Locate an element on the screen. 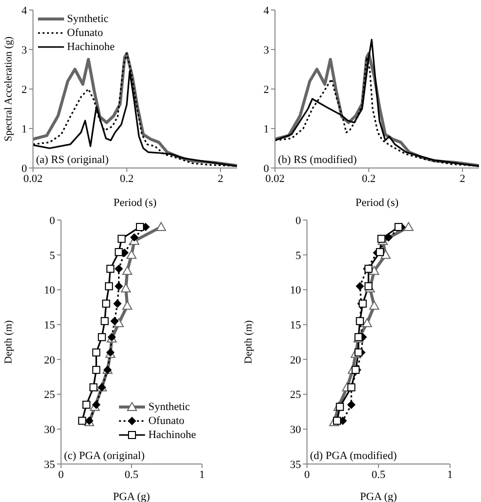  annotation: (b) RS (modified) is located at coordinates (317, 160).